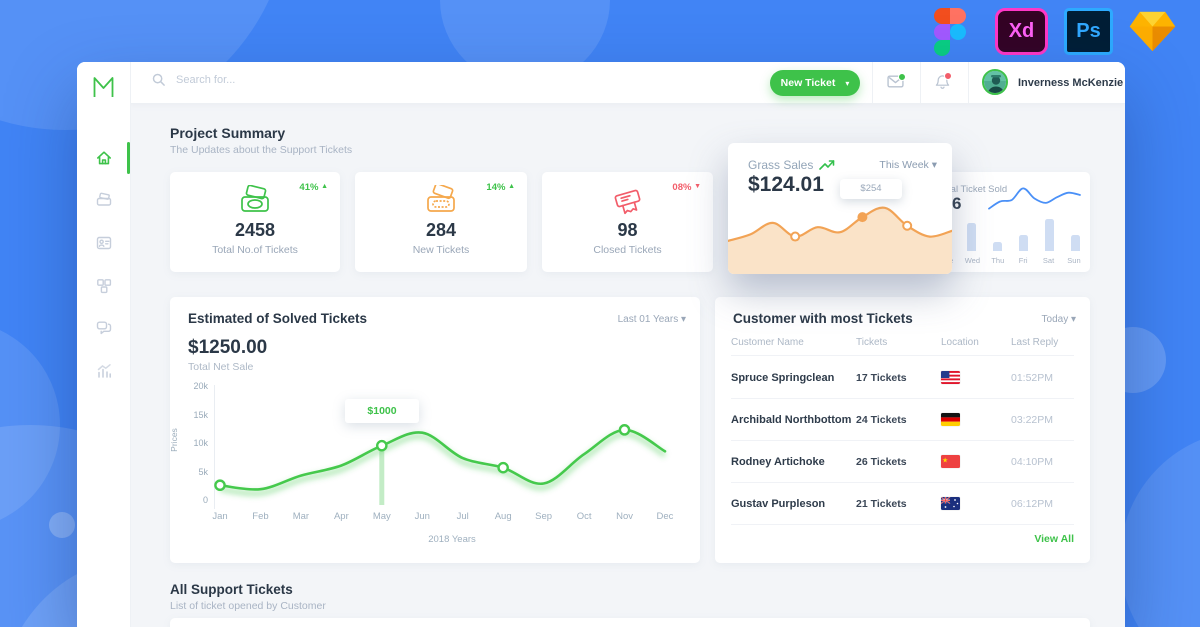  Describe the element at coordinates (1088, 31) in the screenshot. I see `photoshop-logo-icon: Ps` at that location.